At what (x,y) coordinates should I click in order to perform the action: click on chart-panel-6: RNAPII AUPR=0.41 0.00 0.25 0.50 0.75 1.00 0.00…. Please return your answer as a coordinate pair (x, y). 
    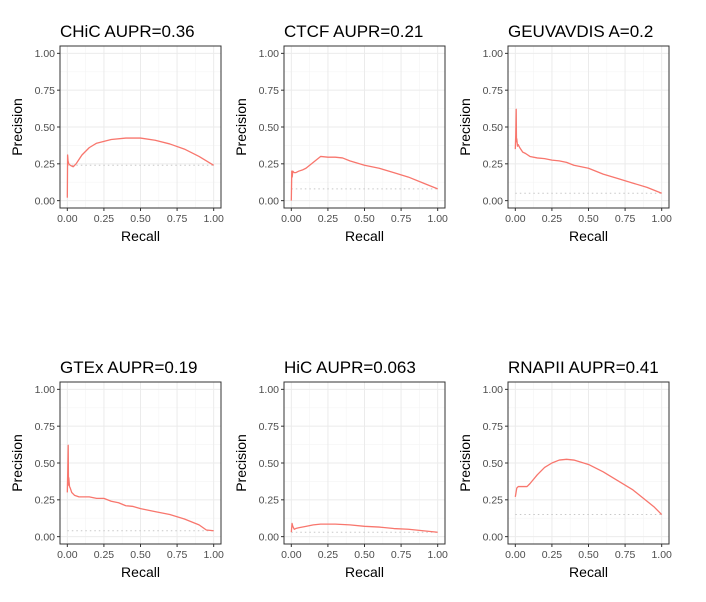
    Looking at the image, I should click on (564, 469).